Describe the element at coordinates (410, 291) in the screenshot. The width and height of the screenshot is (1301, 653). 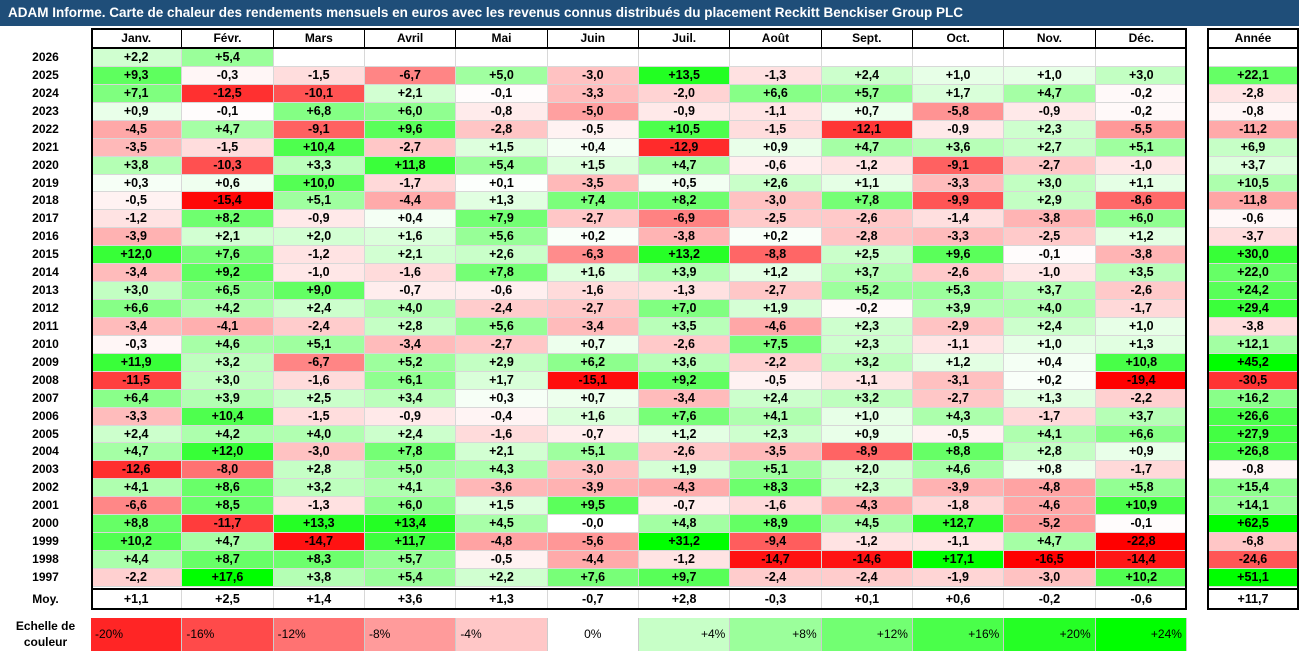
I see `heatmap-cell: -0,7` at that location.